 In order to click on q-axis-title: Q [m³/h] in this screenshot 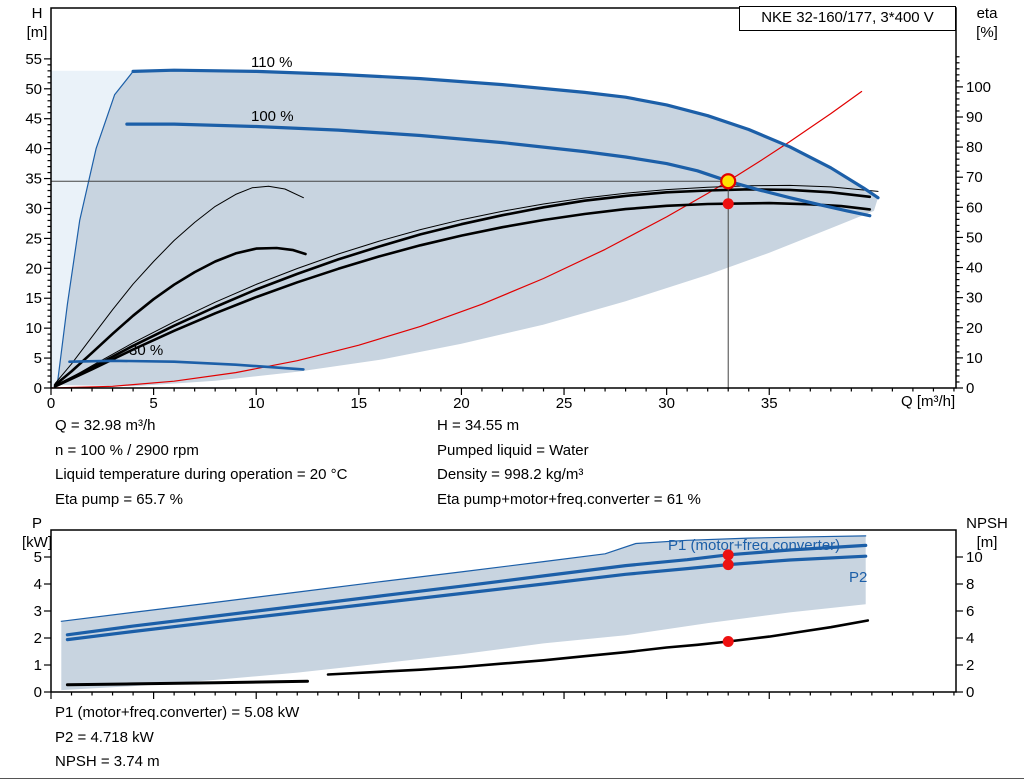, I will do `click(928, 401)`.